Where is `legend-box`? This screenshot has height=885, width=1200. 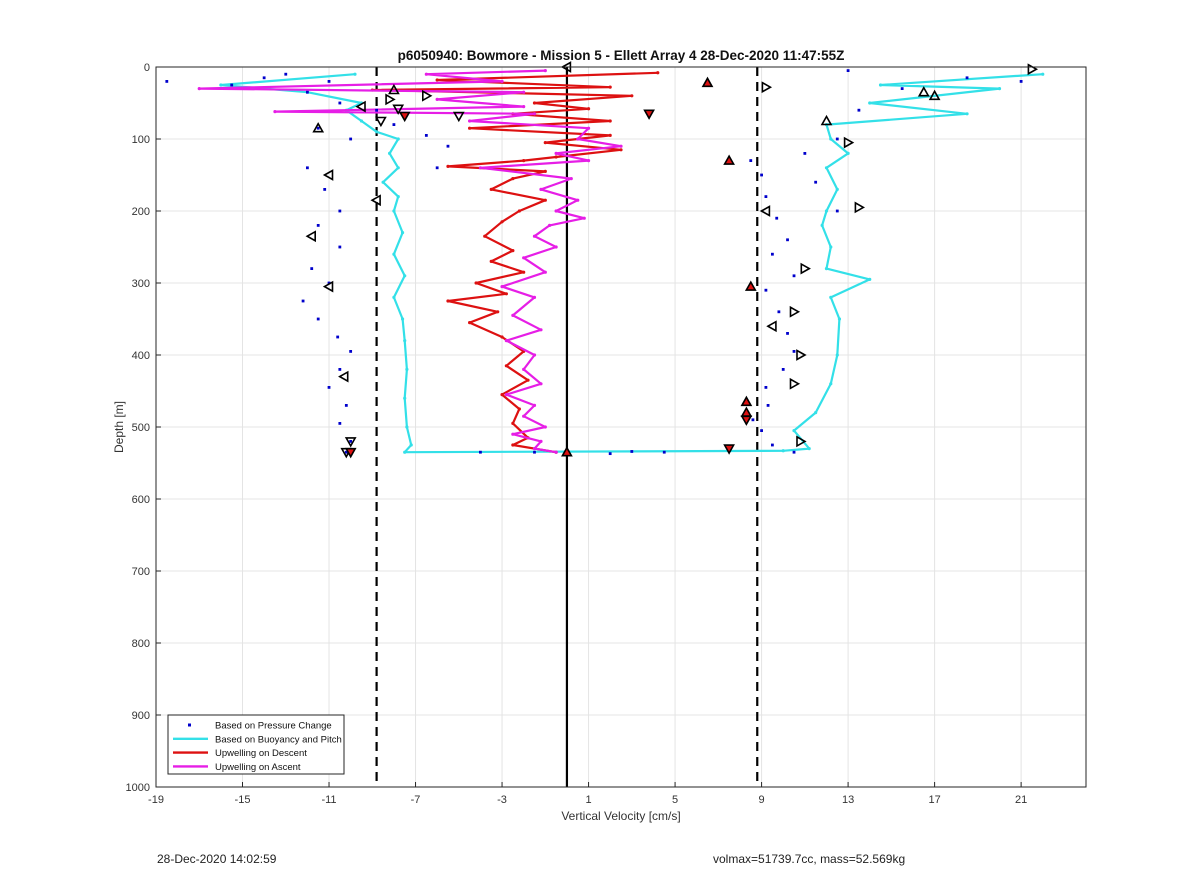
legend-box is located at coordinates (256, 744).